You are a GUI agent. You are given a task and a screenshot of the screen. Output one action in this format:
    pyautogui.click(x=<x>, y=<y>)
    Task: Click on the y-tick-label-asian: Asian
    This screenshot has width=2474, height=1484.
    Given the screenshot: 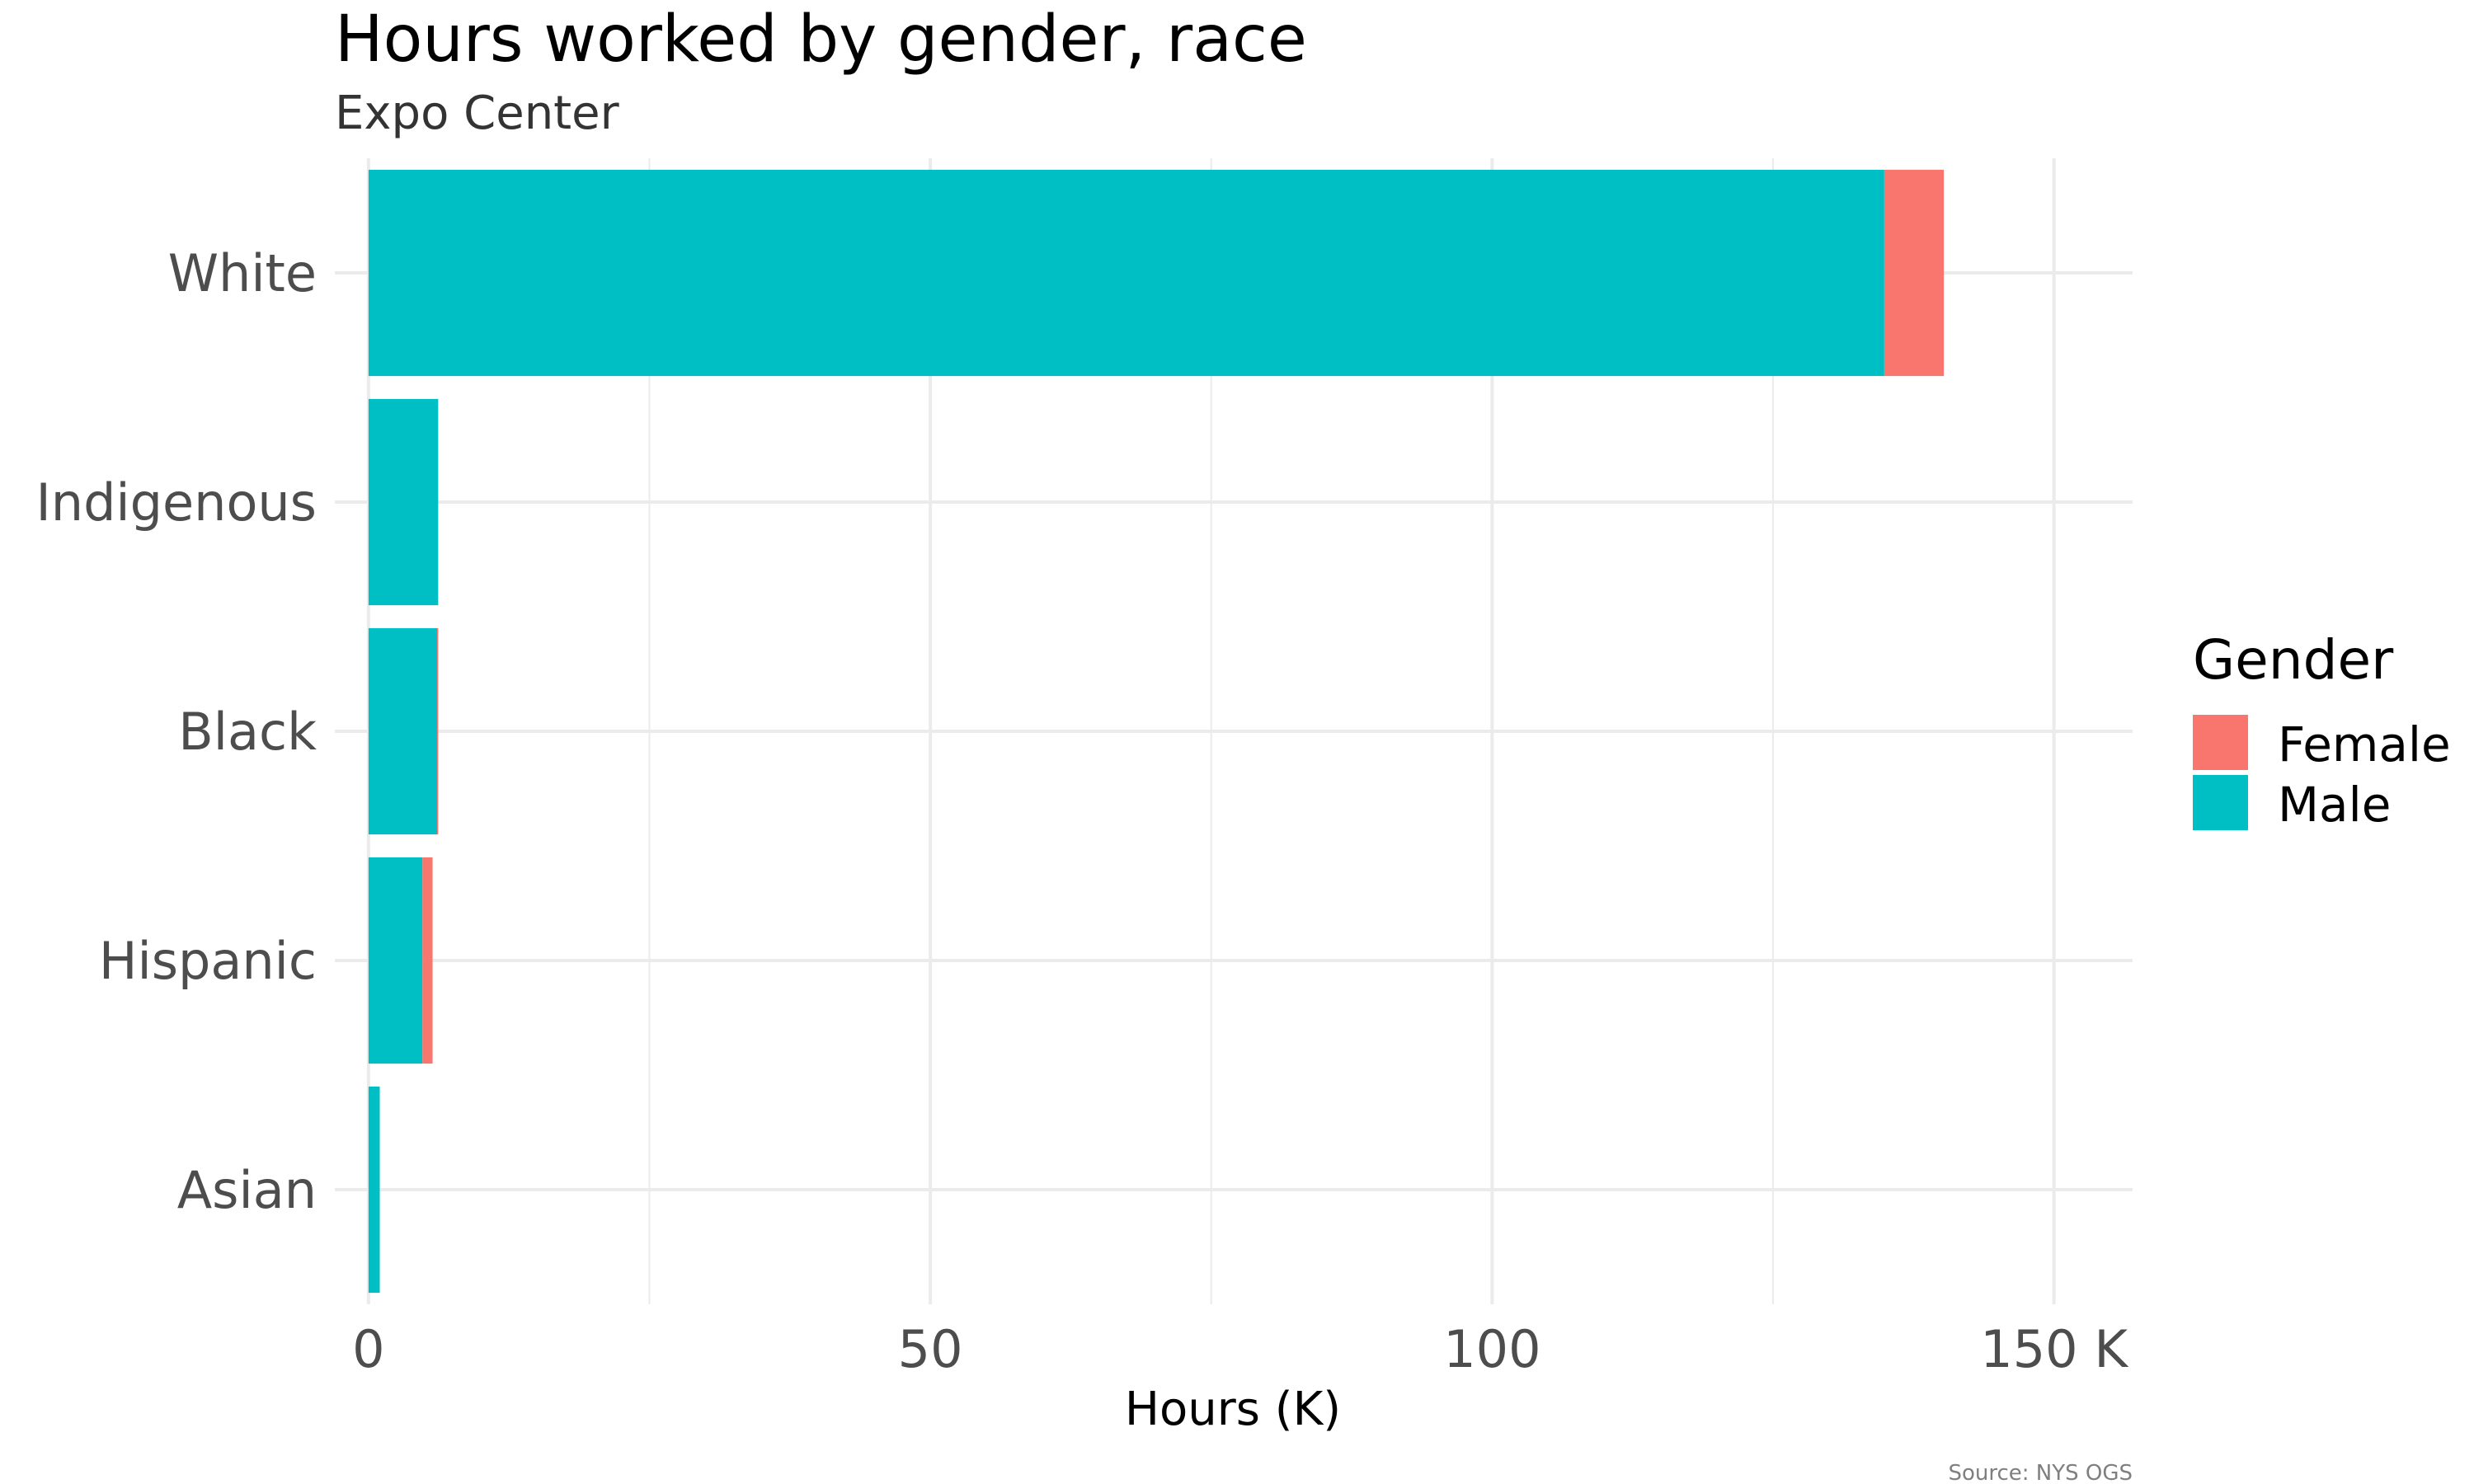 What is the action you would take?
    pyautogui.click(x=247, y=1190)
    